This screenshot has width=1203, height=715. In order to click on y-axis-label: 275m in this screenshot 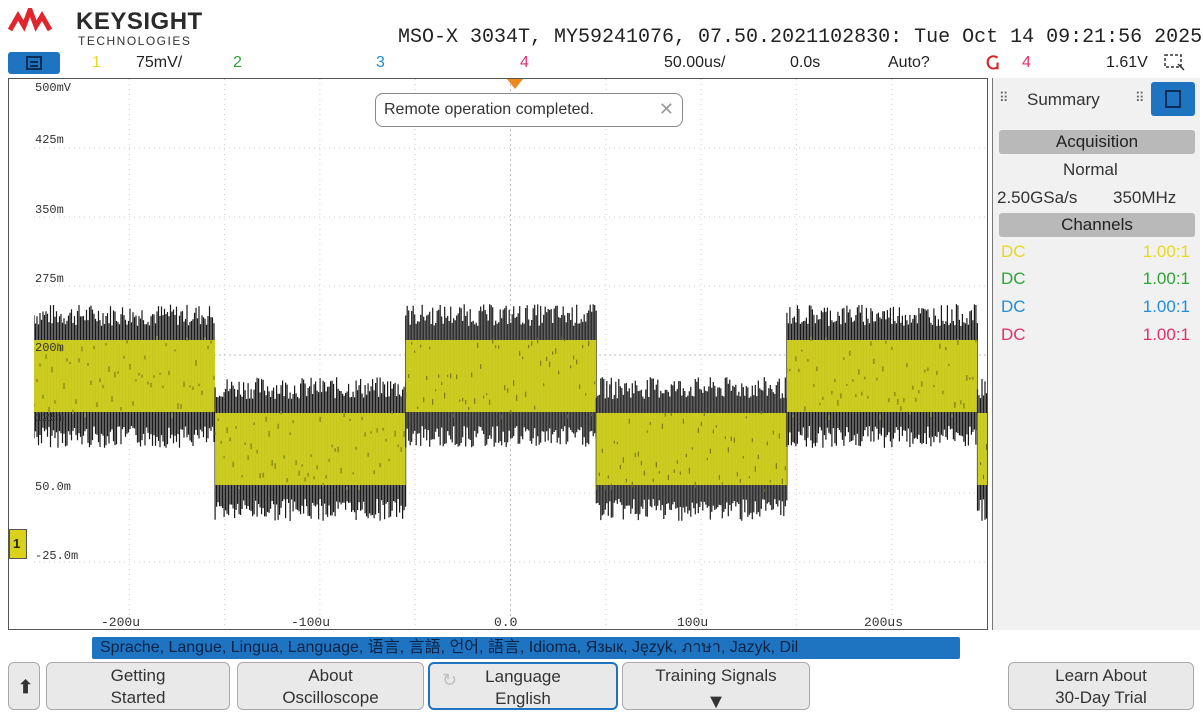, I will do `click(49, 279)`.